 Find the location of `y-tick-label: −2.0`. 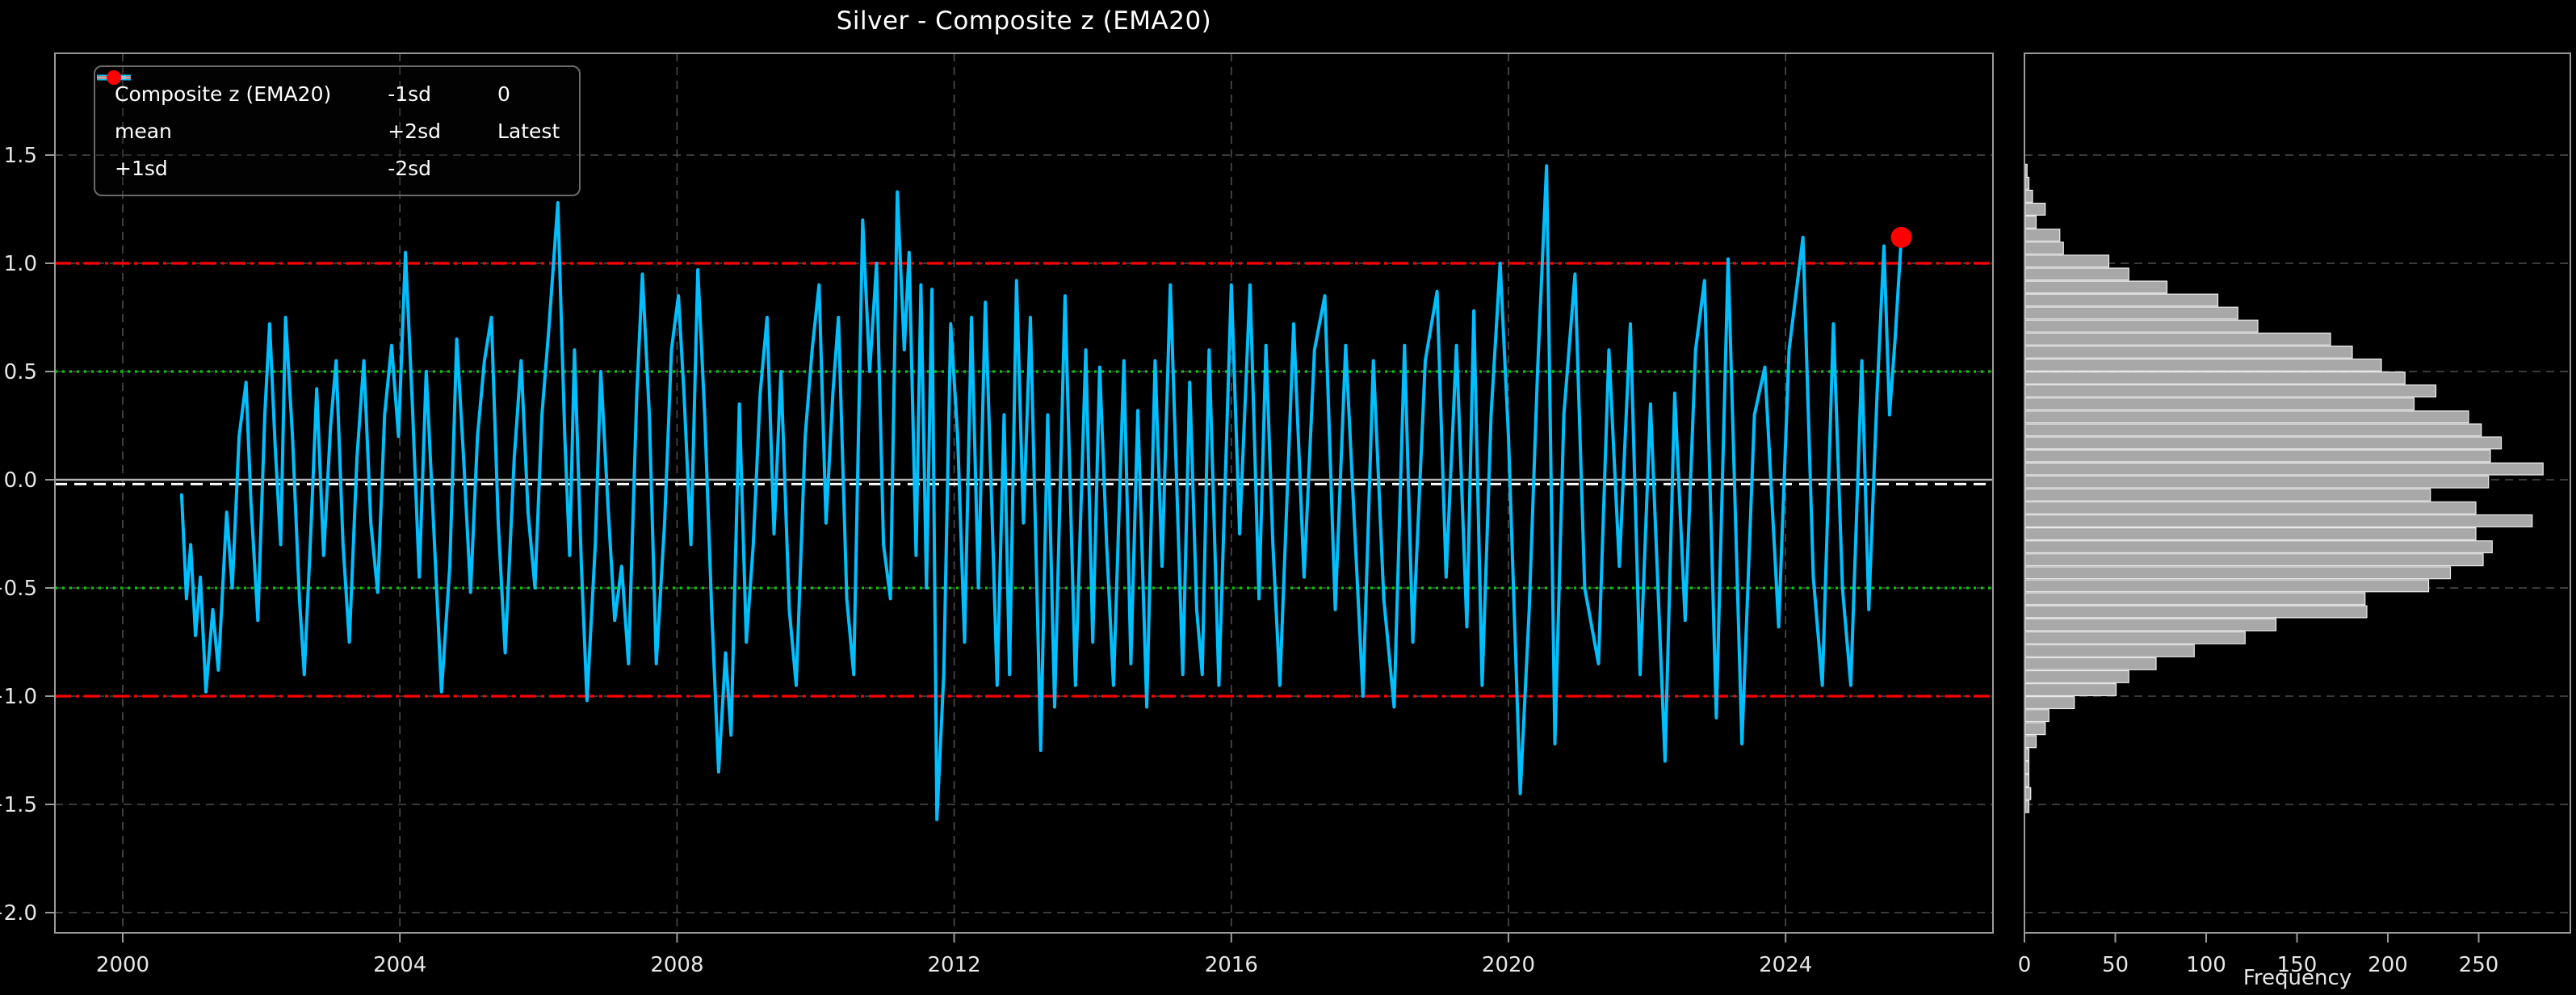

y-tick-label: −2.0 is located at coordinates (18, 913).